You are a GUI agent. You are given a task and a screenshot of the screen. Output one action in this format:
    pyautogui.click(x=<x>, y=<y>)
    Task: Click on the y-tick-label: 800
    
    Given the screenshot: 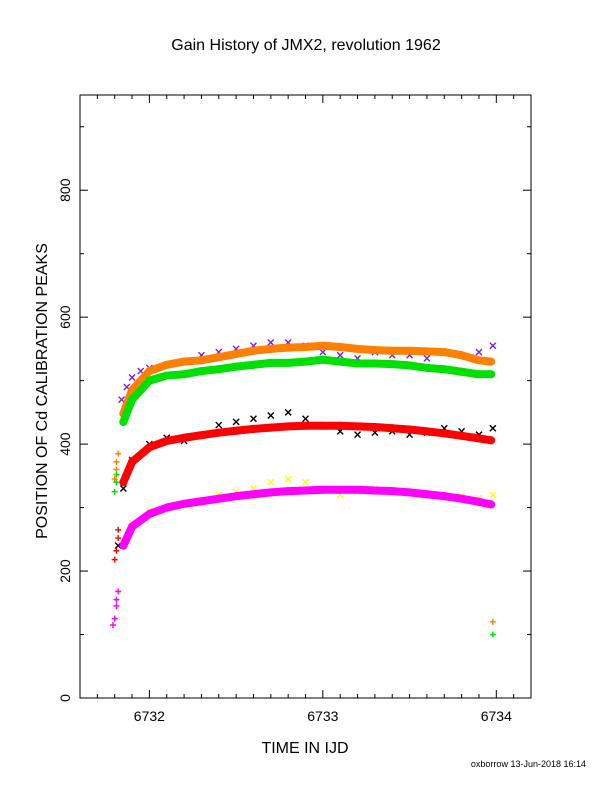 What is the action you would take?
    pyautogui.click(x=65, y=190)
    